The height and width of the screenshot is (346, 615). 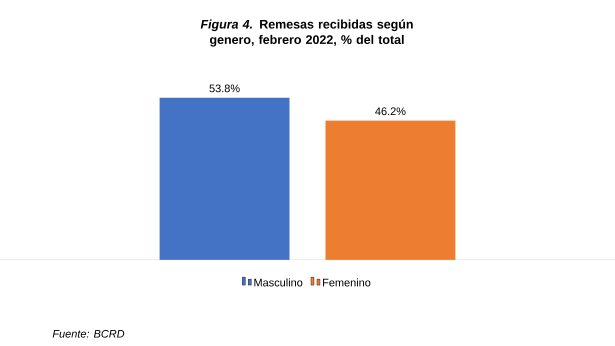 What do you see at coordinates (88, 334) in the screenshot?
I see `source-note: Fuente: BCRD` at bounding box center [88, 334].